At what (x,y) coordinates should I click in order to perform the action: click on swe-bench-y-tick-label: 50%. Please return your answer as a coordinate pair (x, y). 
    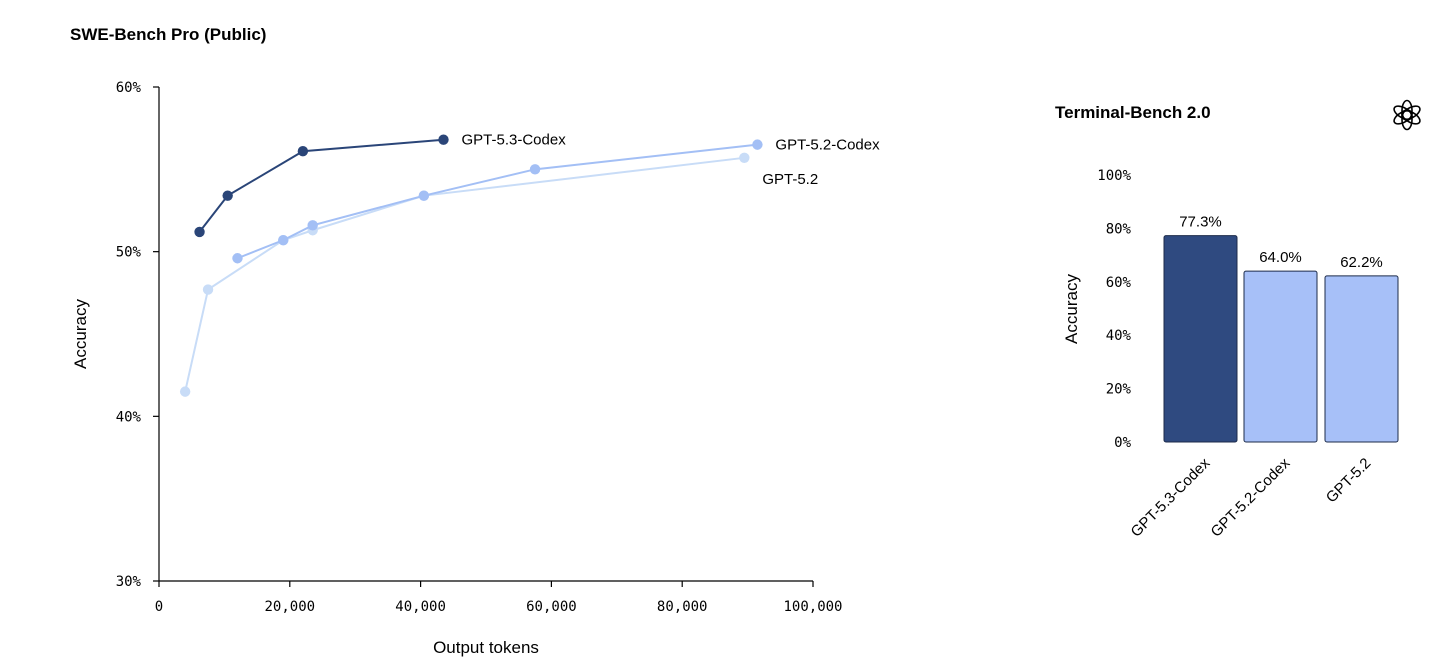
    Looking at the image, I should click on (129, 253).